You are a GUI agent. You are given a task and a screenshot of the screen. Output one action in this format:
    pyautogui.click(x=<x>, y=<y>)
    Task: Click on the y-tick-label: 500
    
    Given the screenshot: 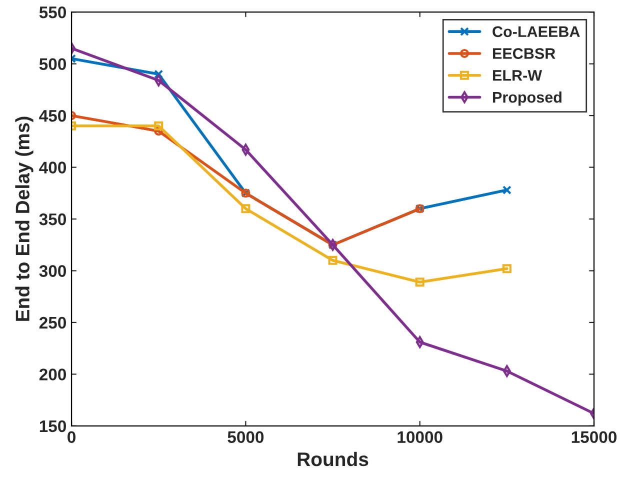 What is the action you would take?
    pyautogui.click(x=52, y=64)
    